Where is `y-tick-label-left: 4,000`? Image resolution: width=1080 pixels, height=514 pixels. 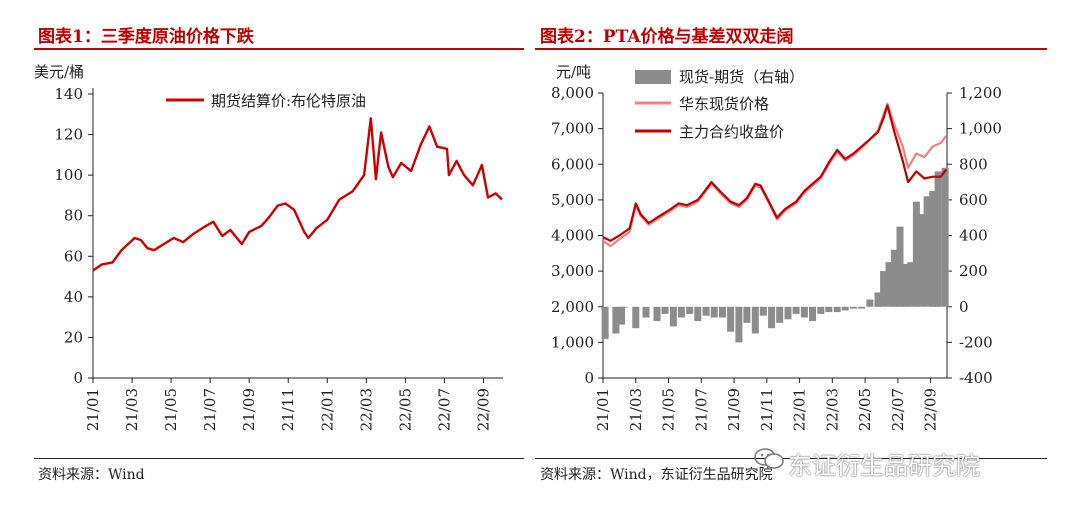 y-tick-label-left: 4,000 is located at coordinates (572, 236).